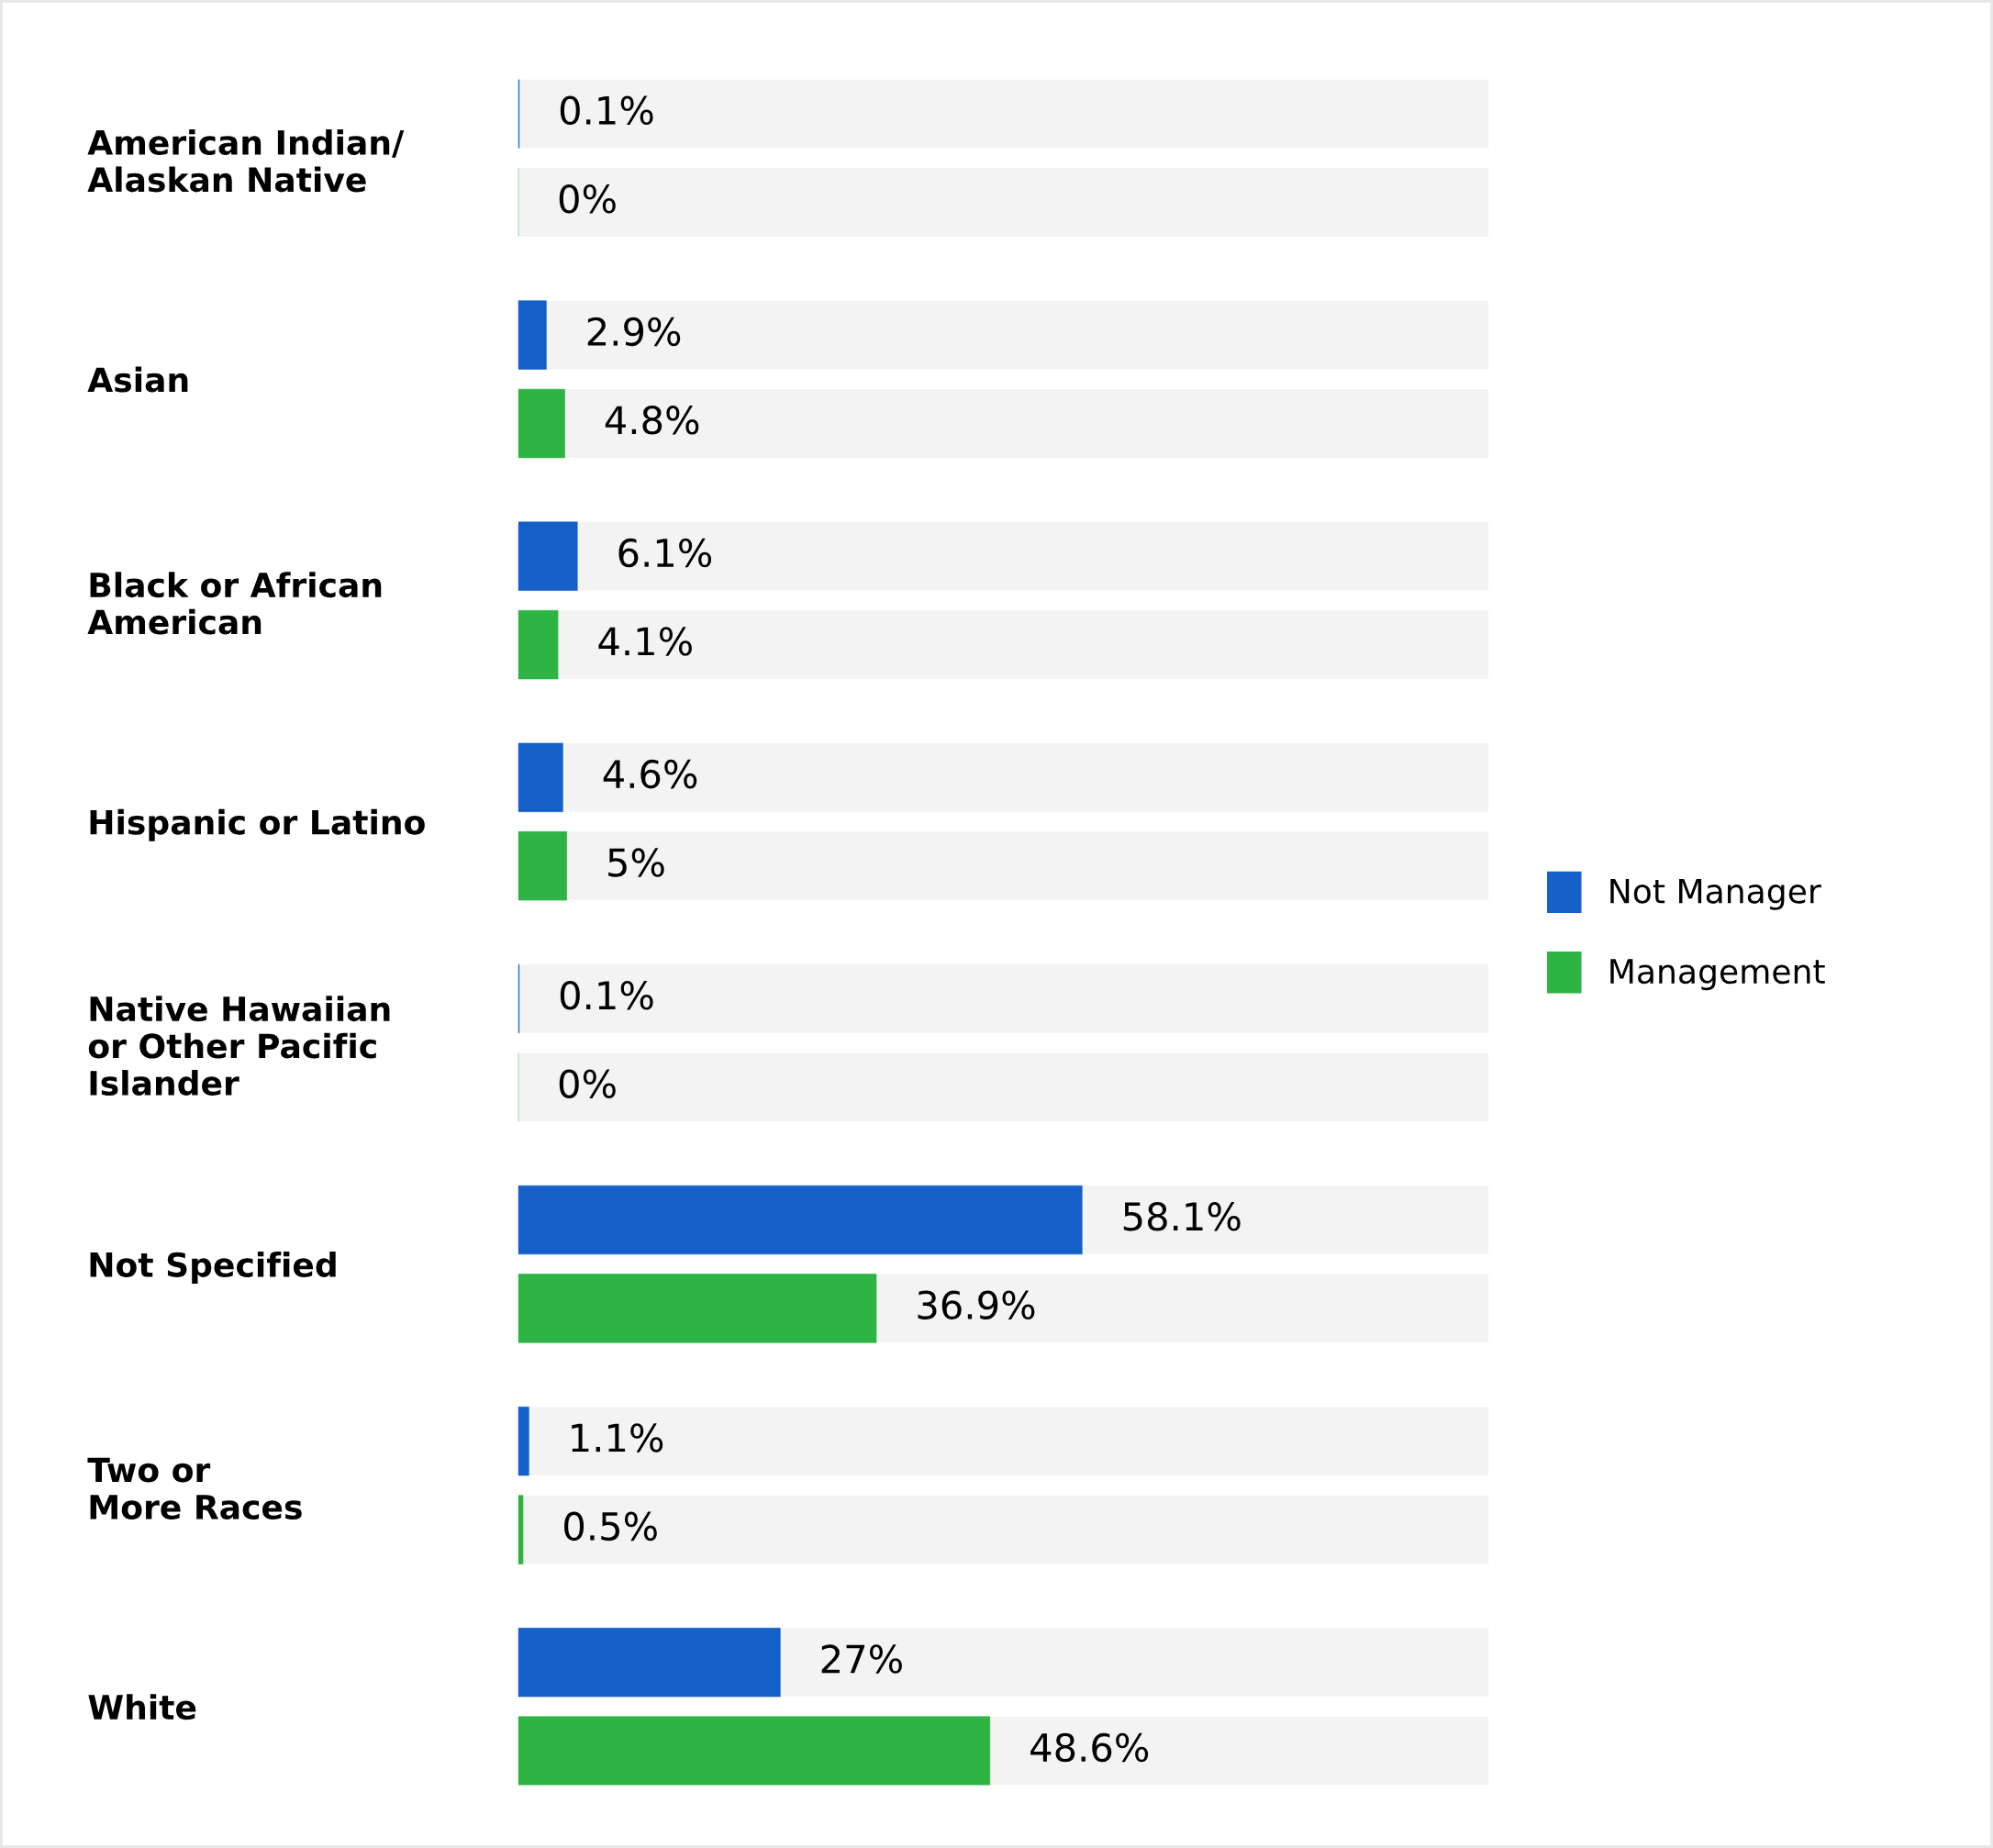  I want to click on legend-label: Management, so click(1717, 975).